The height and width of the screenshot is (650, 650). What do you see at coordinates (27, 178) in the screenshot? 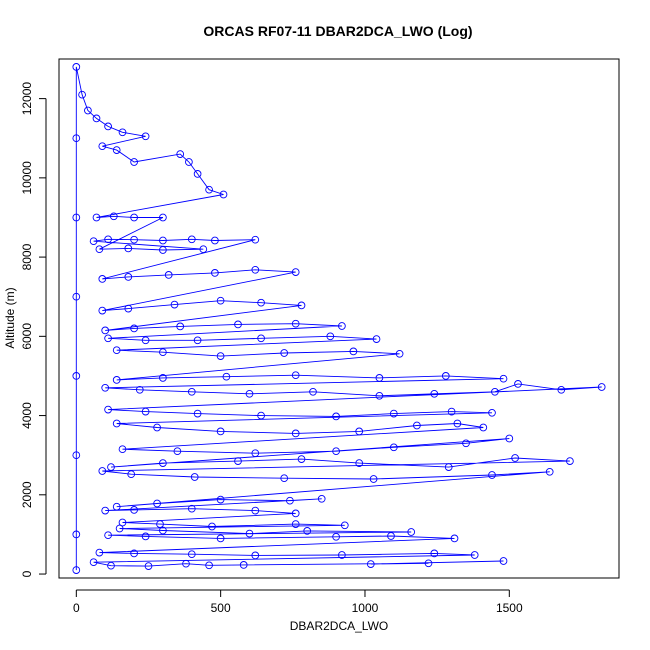
I see `y-tick-label: 10000` at bounding box center [27, 178].